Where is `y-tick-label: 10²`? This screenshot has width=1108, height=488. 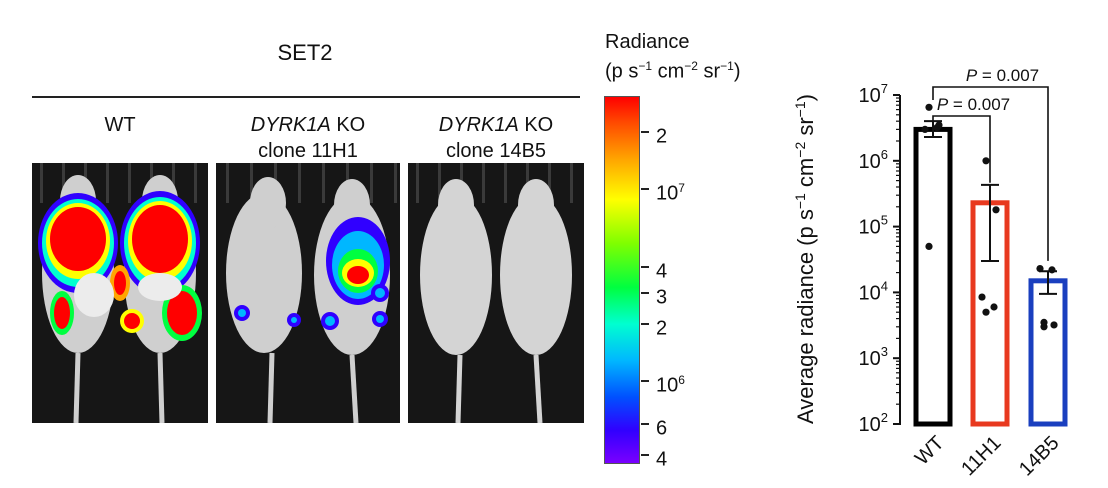 y-tick-label: 10² is located at coordinates (873, 423).